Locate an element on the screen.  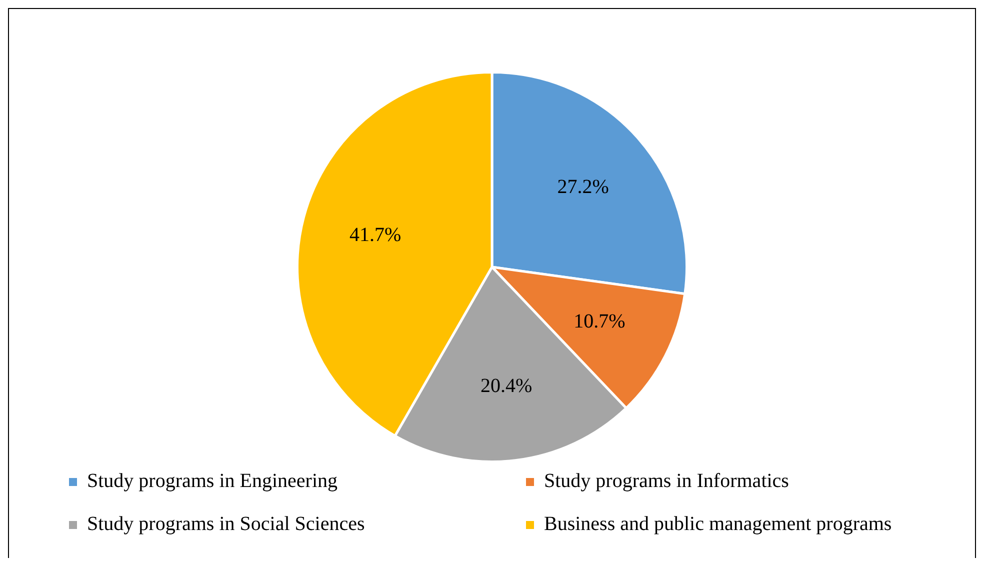
data-label: 10.7% is located at coordinates (600, 321).